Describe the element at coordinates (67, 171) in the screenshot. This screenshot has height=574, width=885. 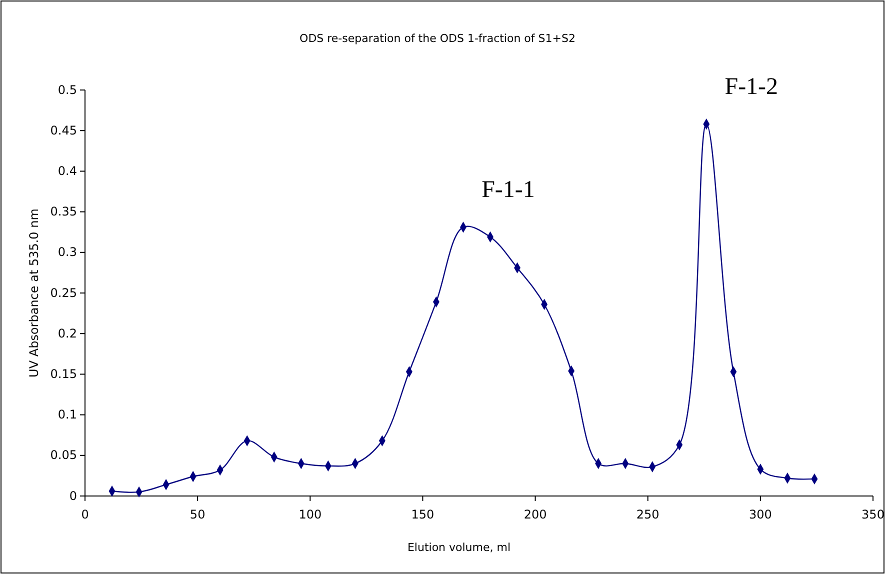
I see `y-tick-label: 0.4` at that location.